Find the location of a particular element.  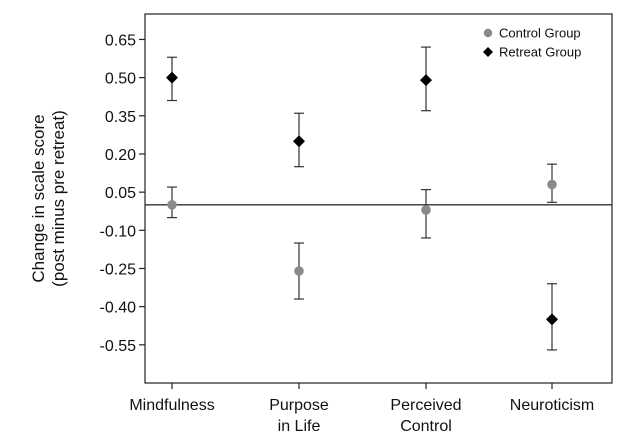

y-tick-label: 0.35 is located at coordinates (120, 117).